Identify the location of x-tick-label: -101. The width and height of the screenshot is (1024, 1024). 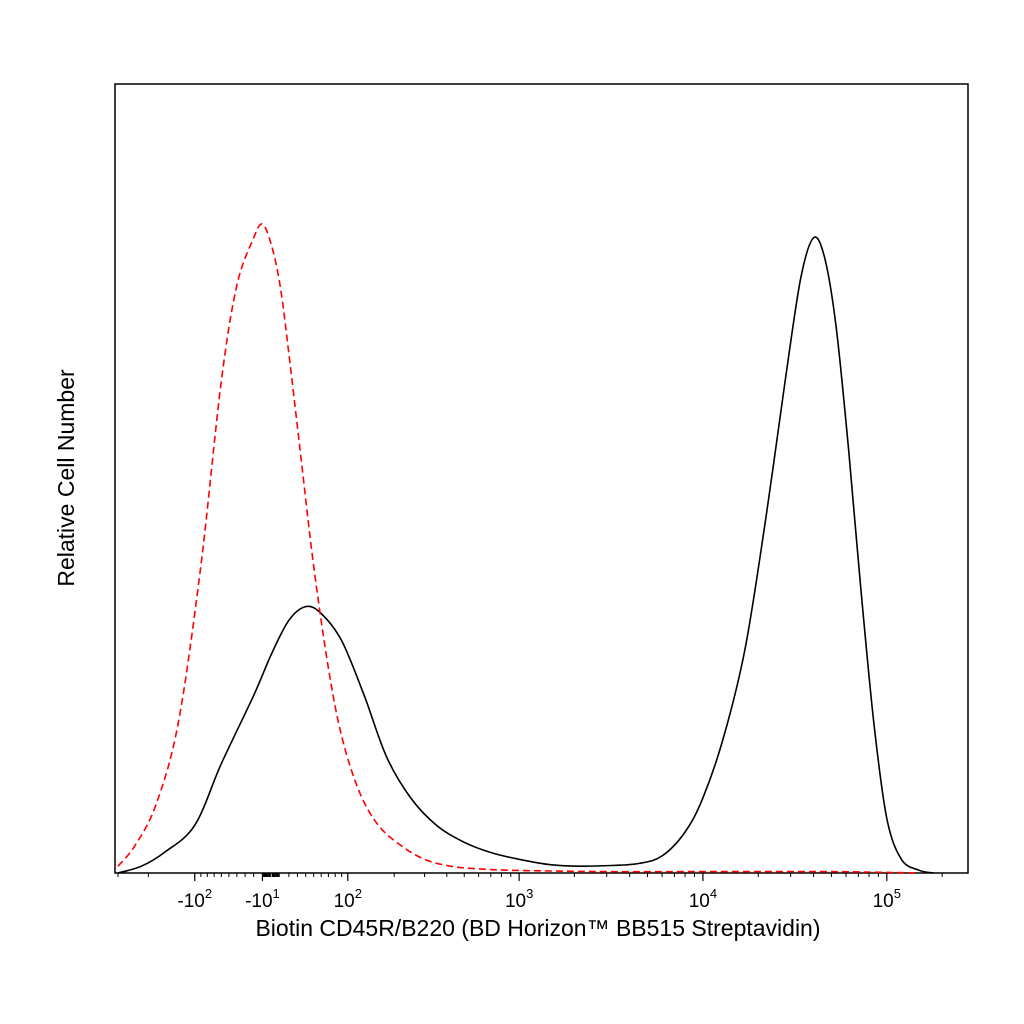
(262, 899).